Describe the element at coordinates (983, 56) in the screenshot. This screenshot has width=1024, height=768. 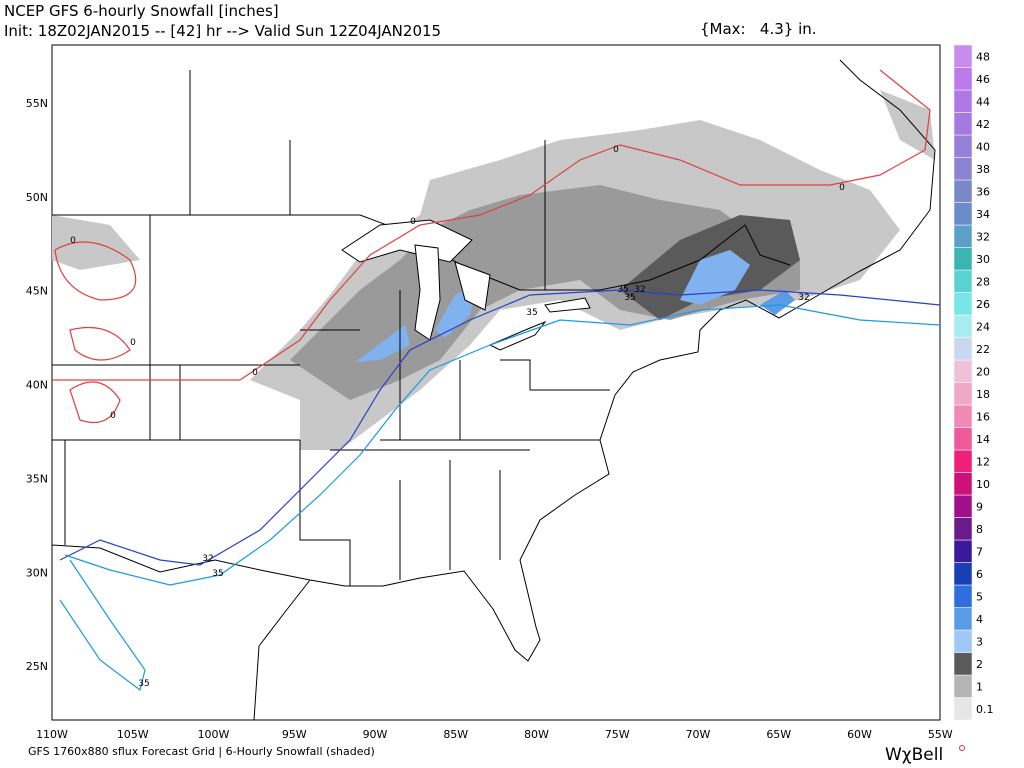
I see `colorbar-label: 48` at that location.